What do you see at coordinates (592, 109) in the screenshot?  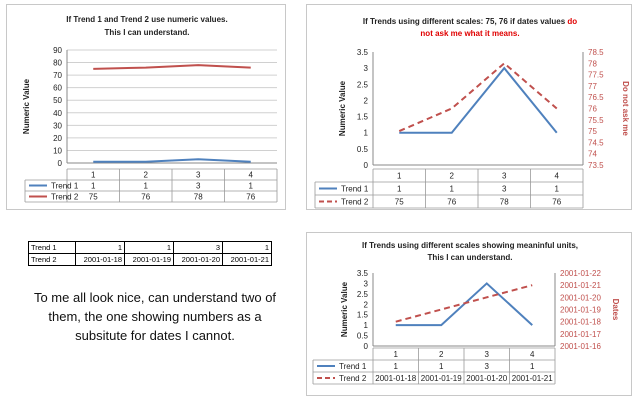 I see `y-right-tick-label: 76` at bounding box center [592, 109].